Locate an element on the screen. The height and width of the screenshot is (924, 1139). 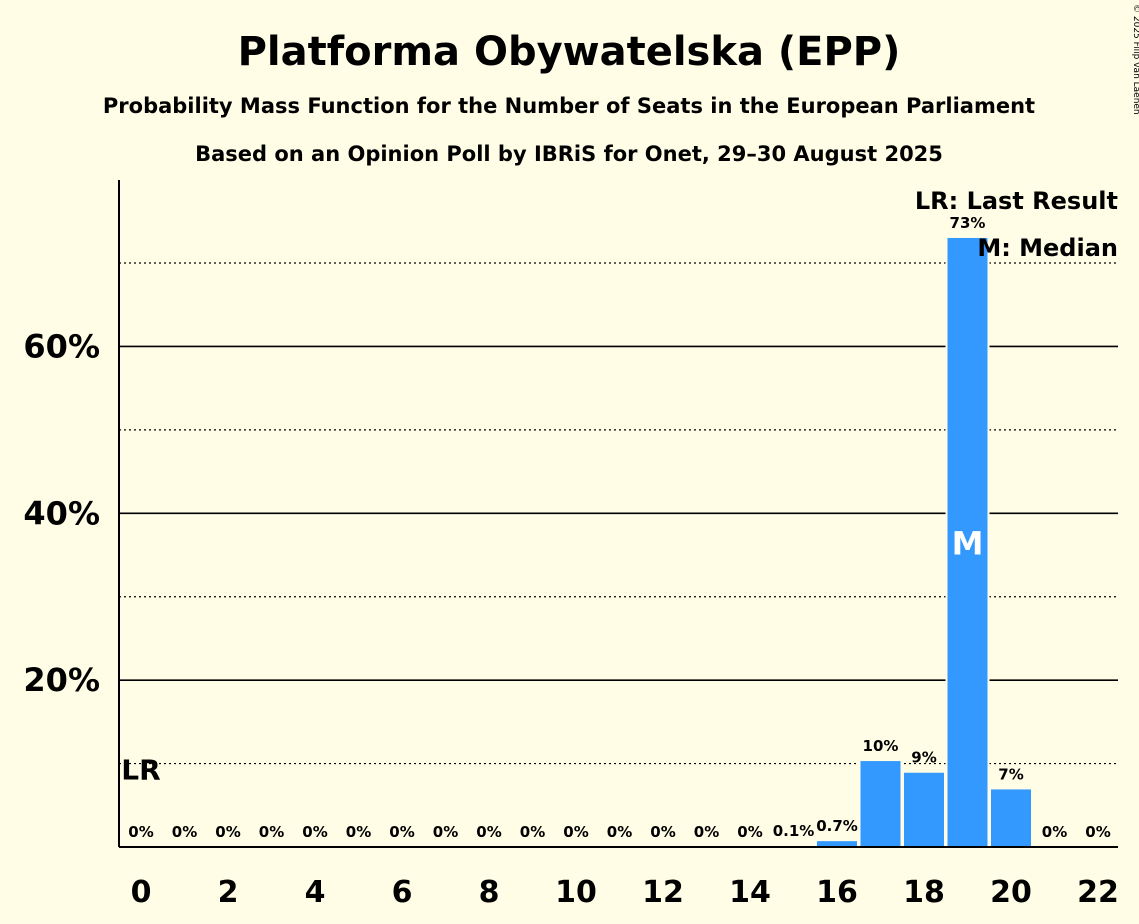
data-label: 10% is located at coordinates (881, 746).